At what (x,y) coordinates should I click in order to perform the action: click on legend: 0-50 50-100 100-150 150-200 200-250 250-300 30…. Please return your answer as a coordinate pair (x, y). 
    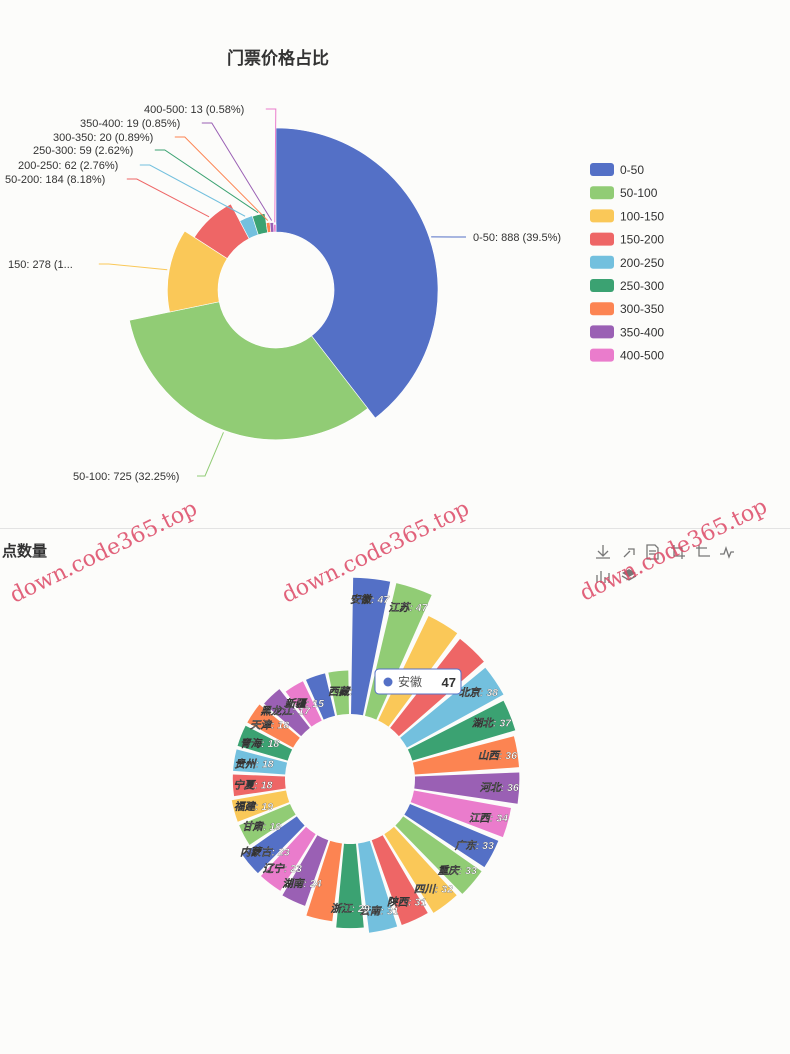
    Looking at the image, I should click on (627, 263).